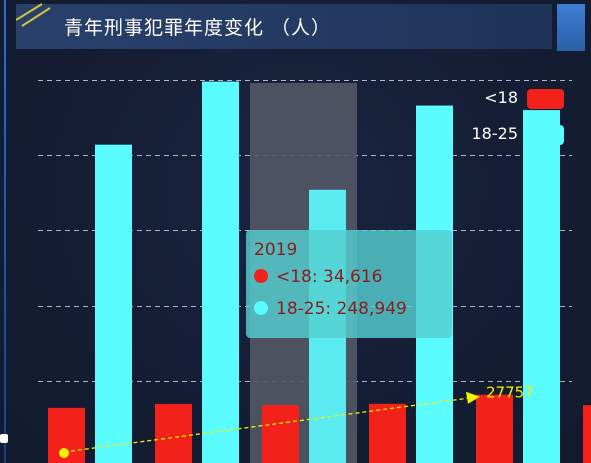  I want to click on title-stripes-decoration, so click(33, 15).